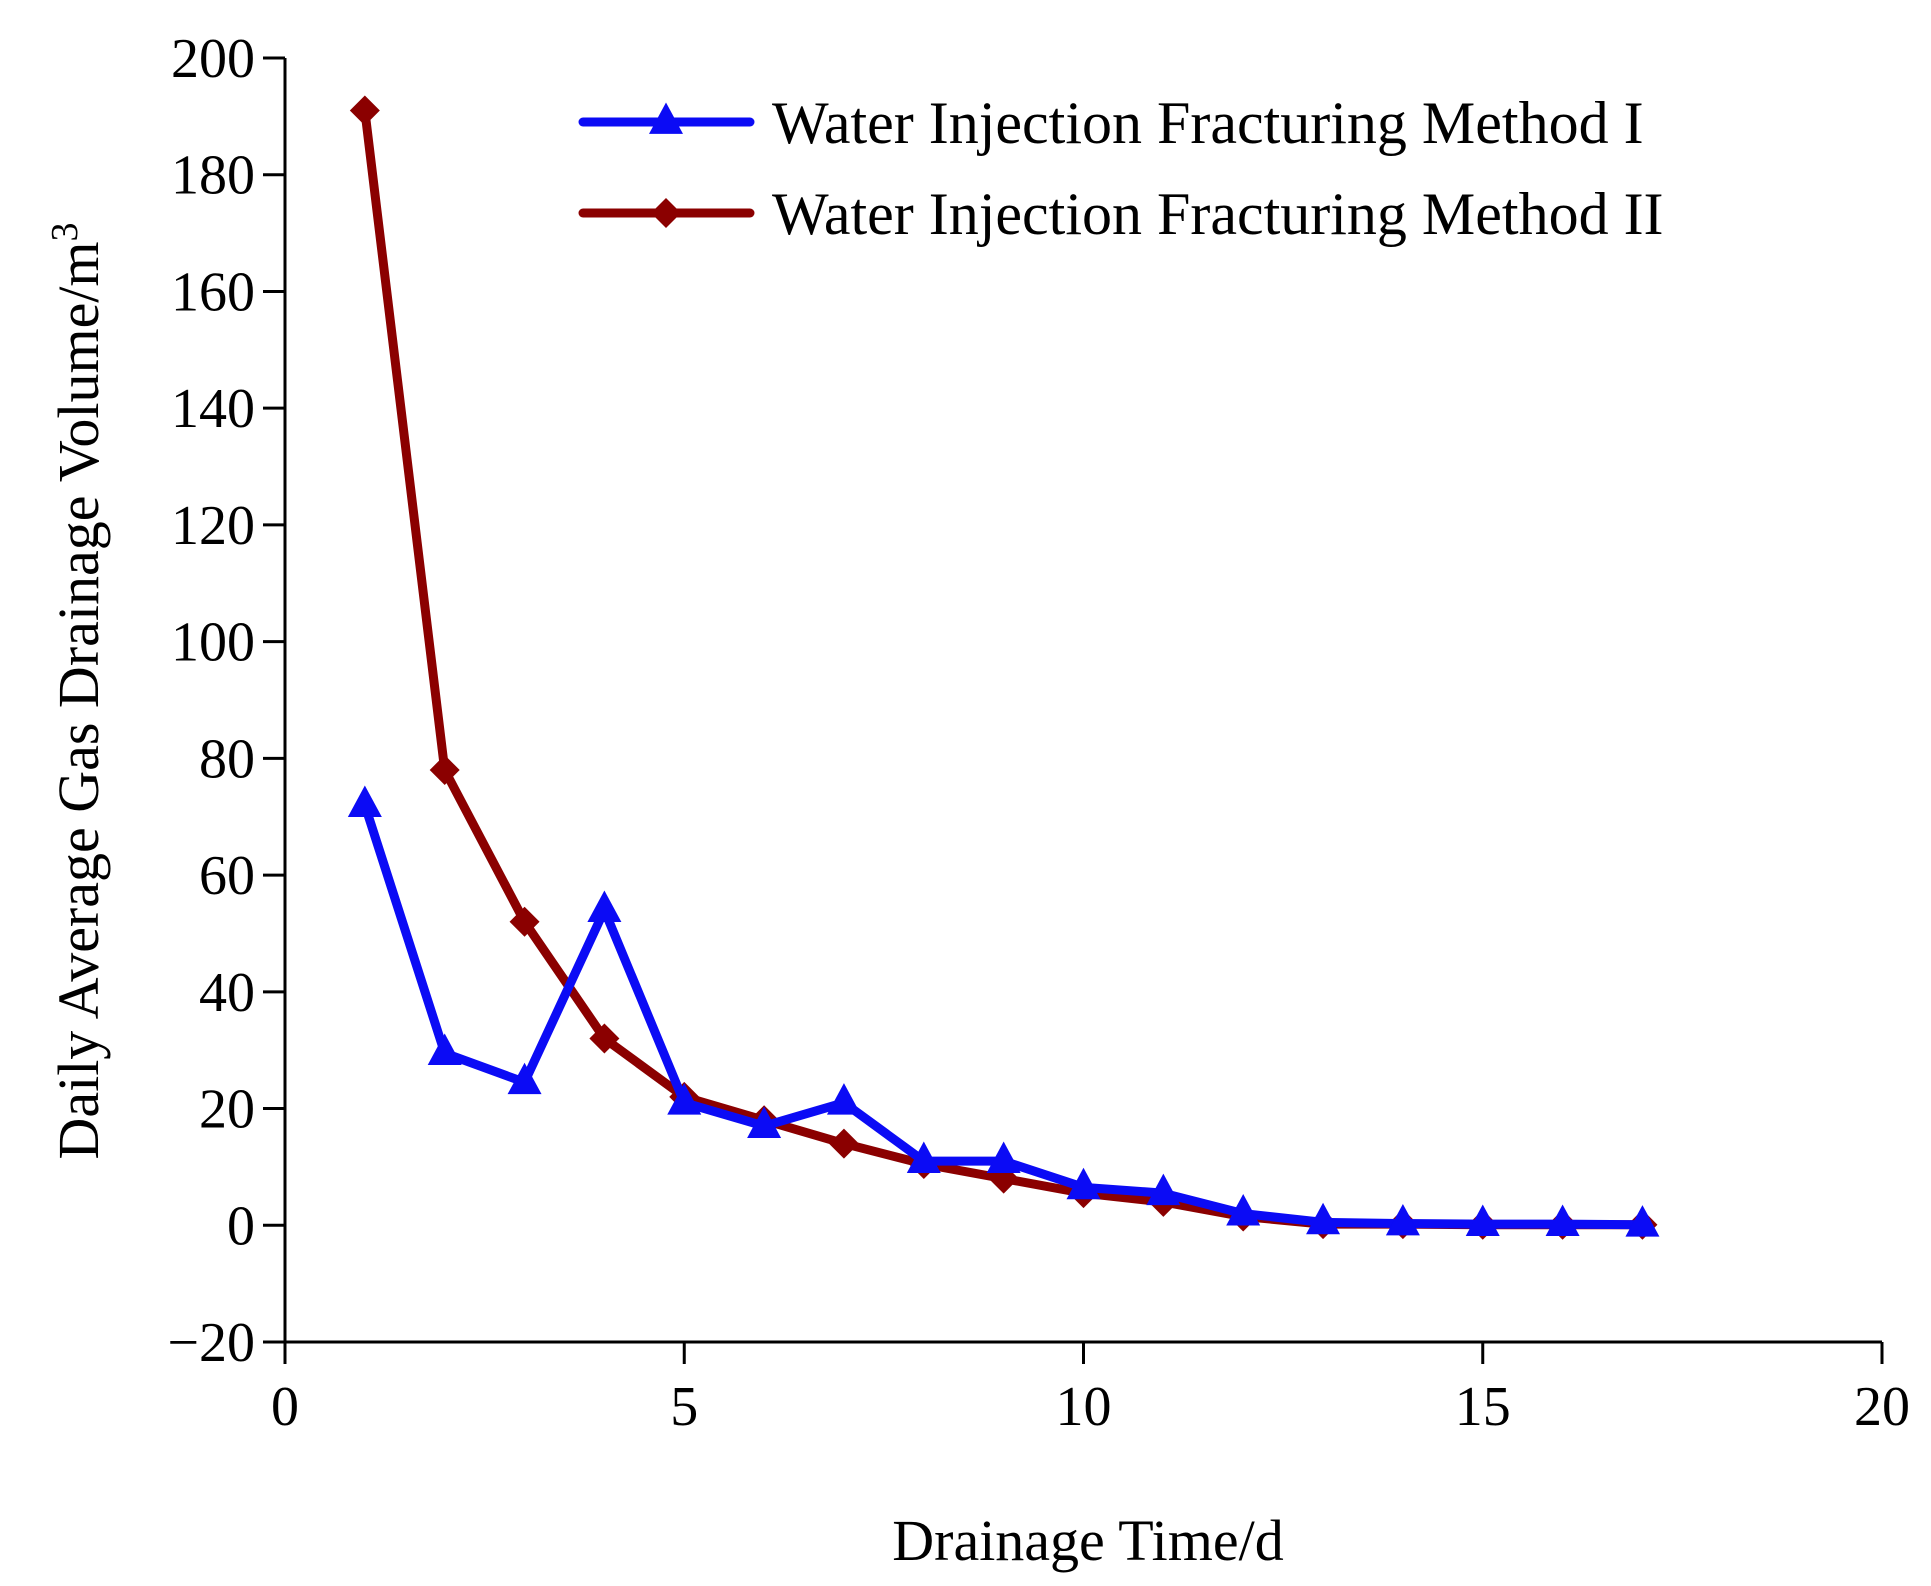 This screenshot has height=1586, width=1931. Describe the element at coordinates (684, 1407) in the screenshot. I see `x-tick-label: 5` at that location.